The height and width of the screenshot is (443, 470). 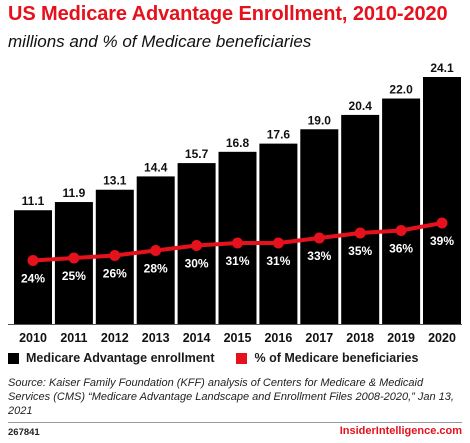 What do you see at coordinates (197, 264) in the screenshot?
I see `percent-value-label: 30%` at bounding box center [197, 264].